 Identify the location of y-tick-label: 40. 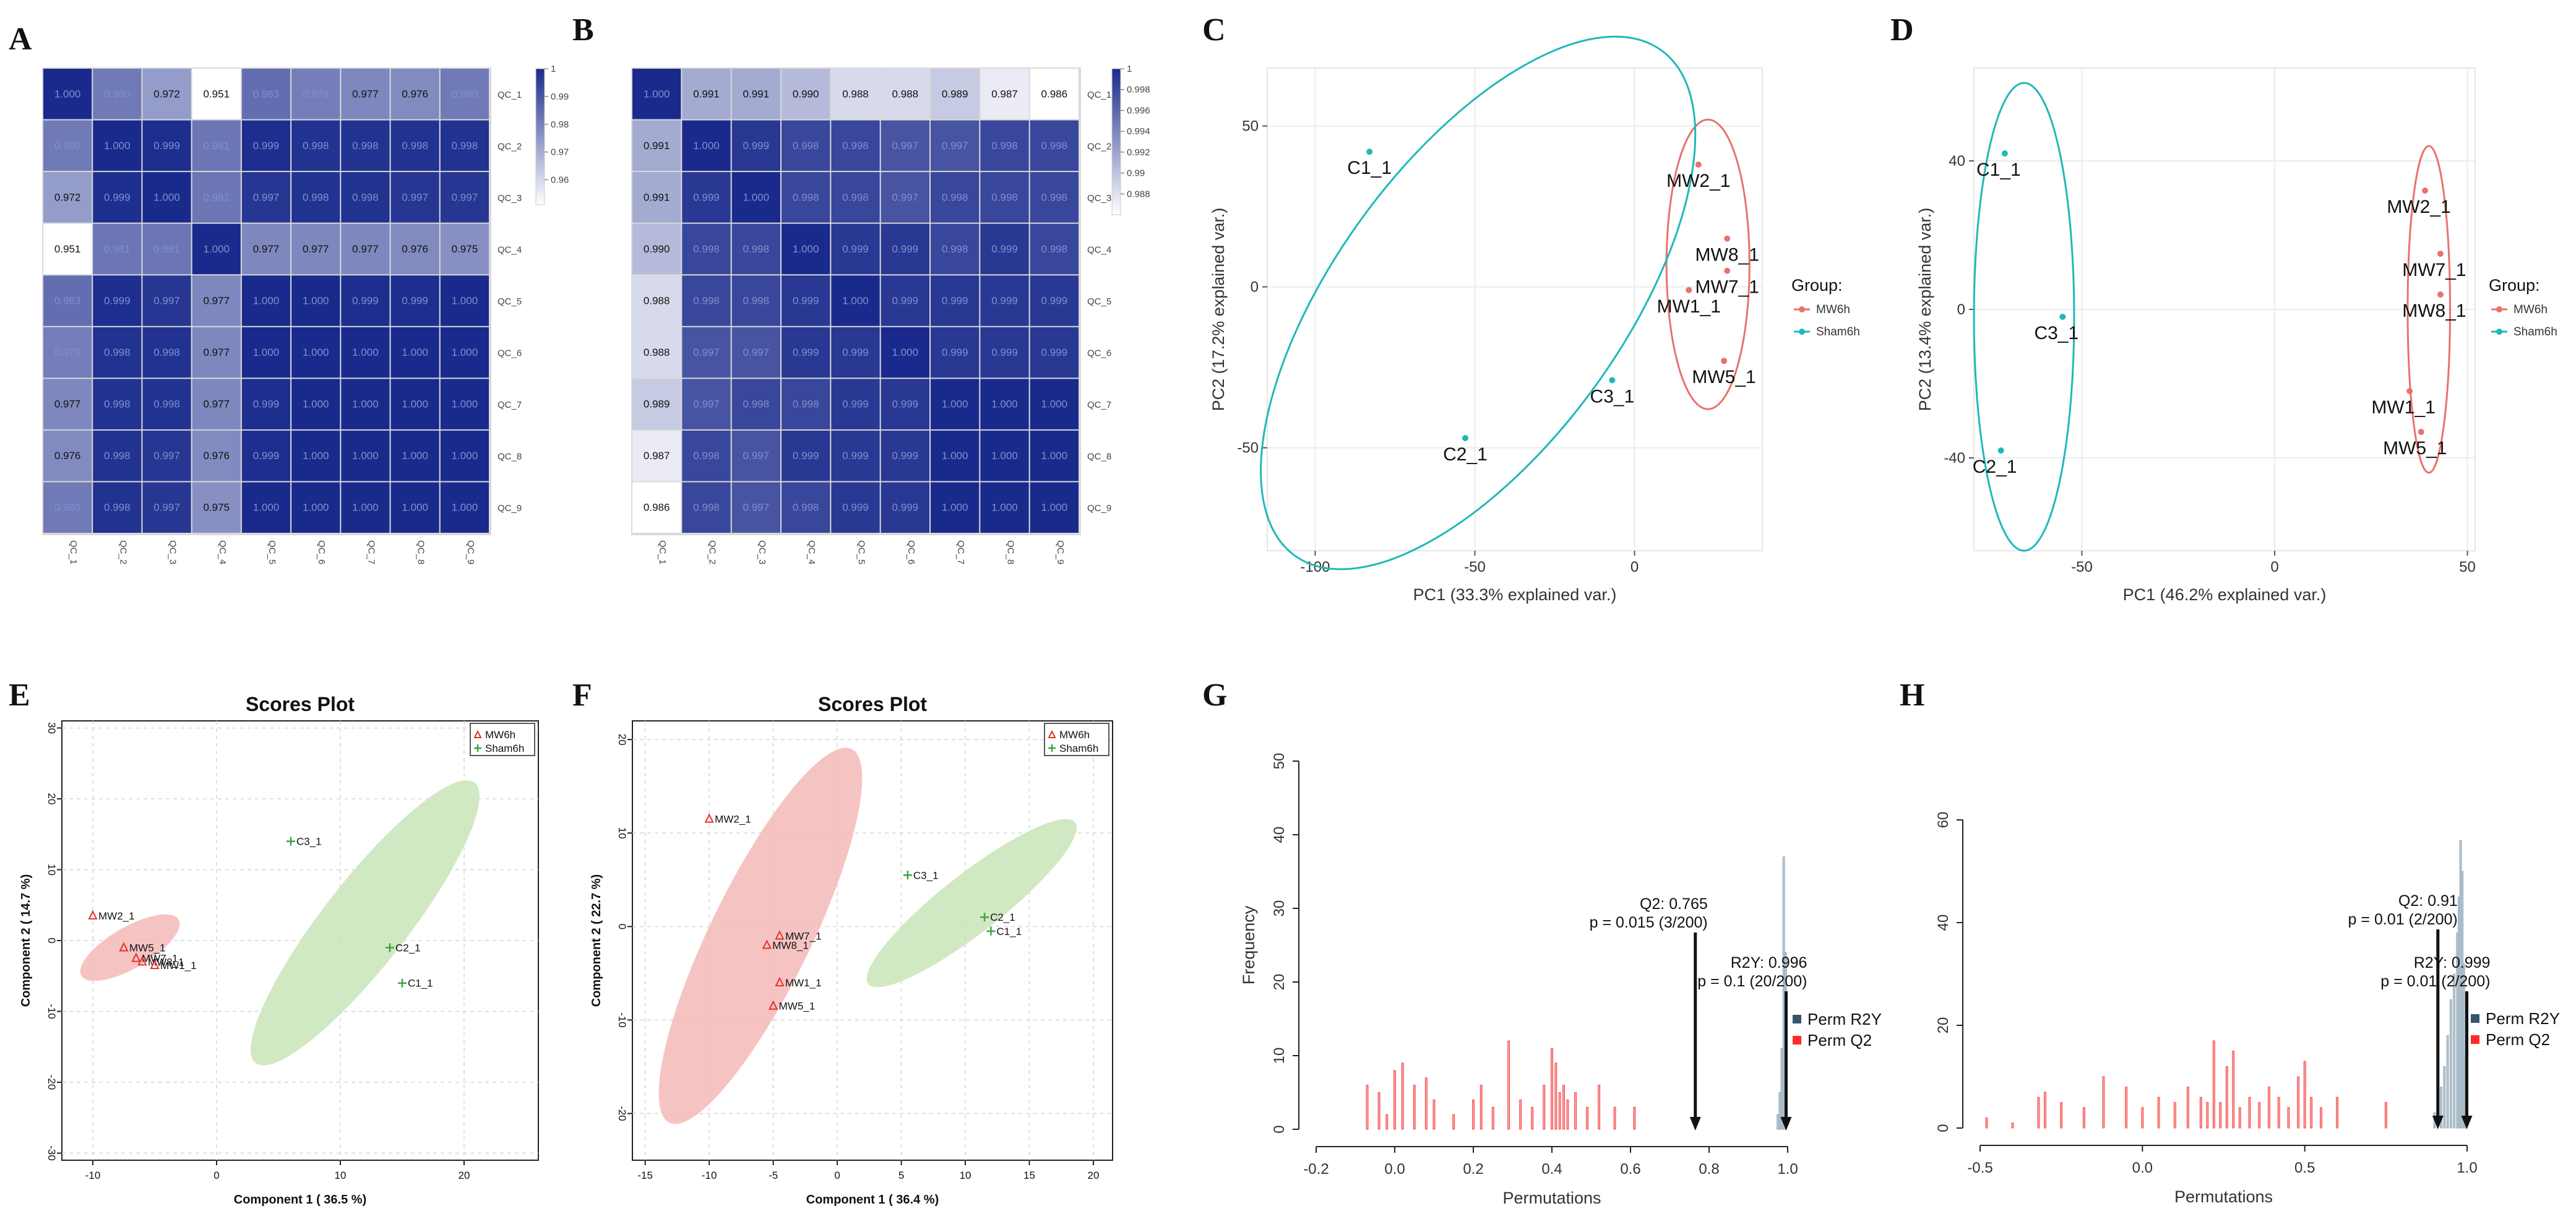
(1957, 161).